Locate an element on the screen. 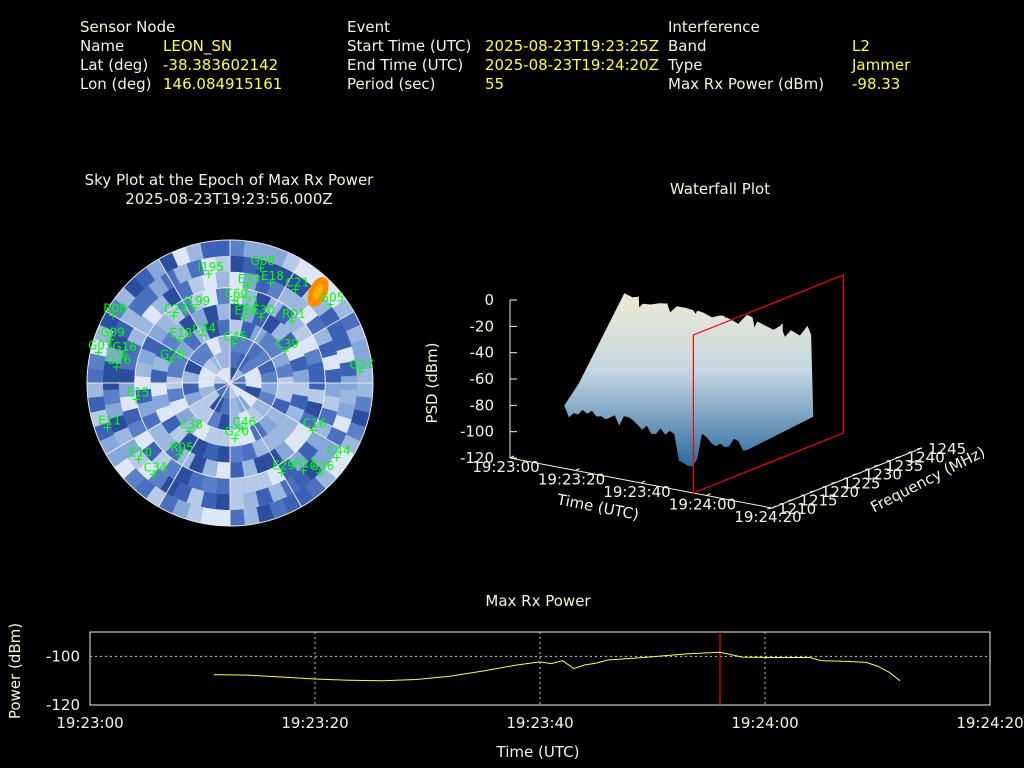  satellite-label: G03 is located at coordinates (100, 346).